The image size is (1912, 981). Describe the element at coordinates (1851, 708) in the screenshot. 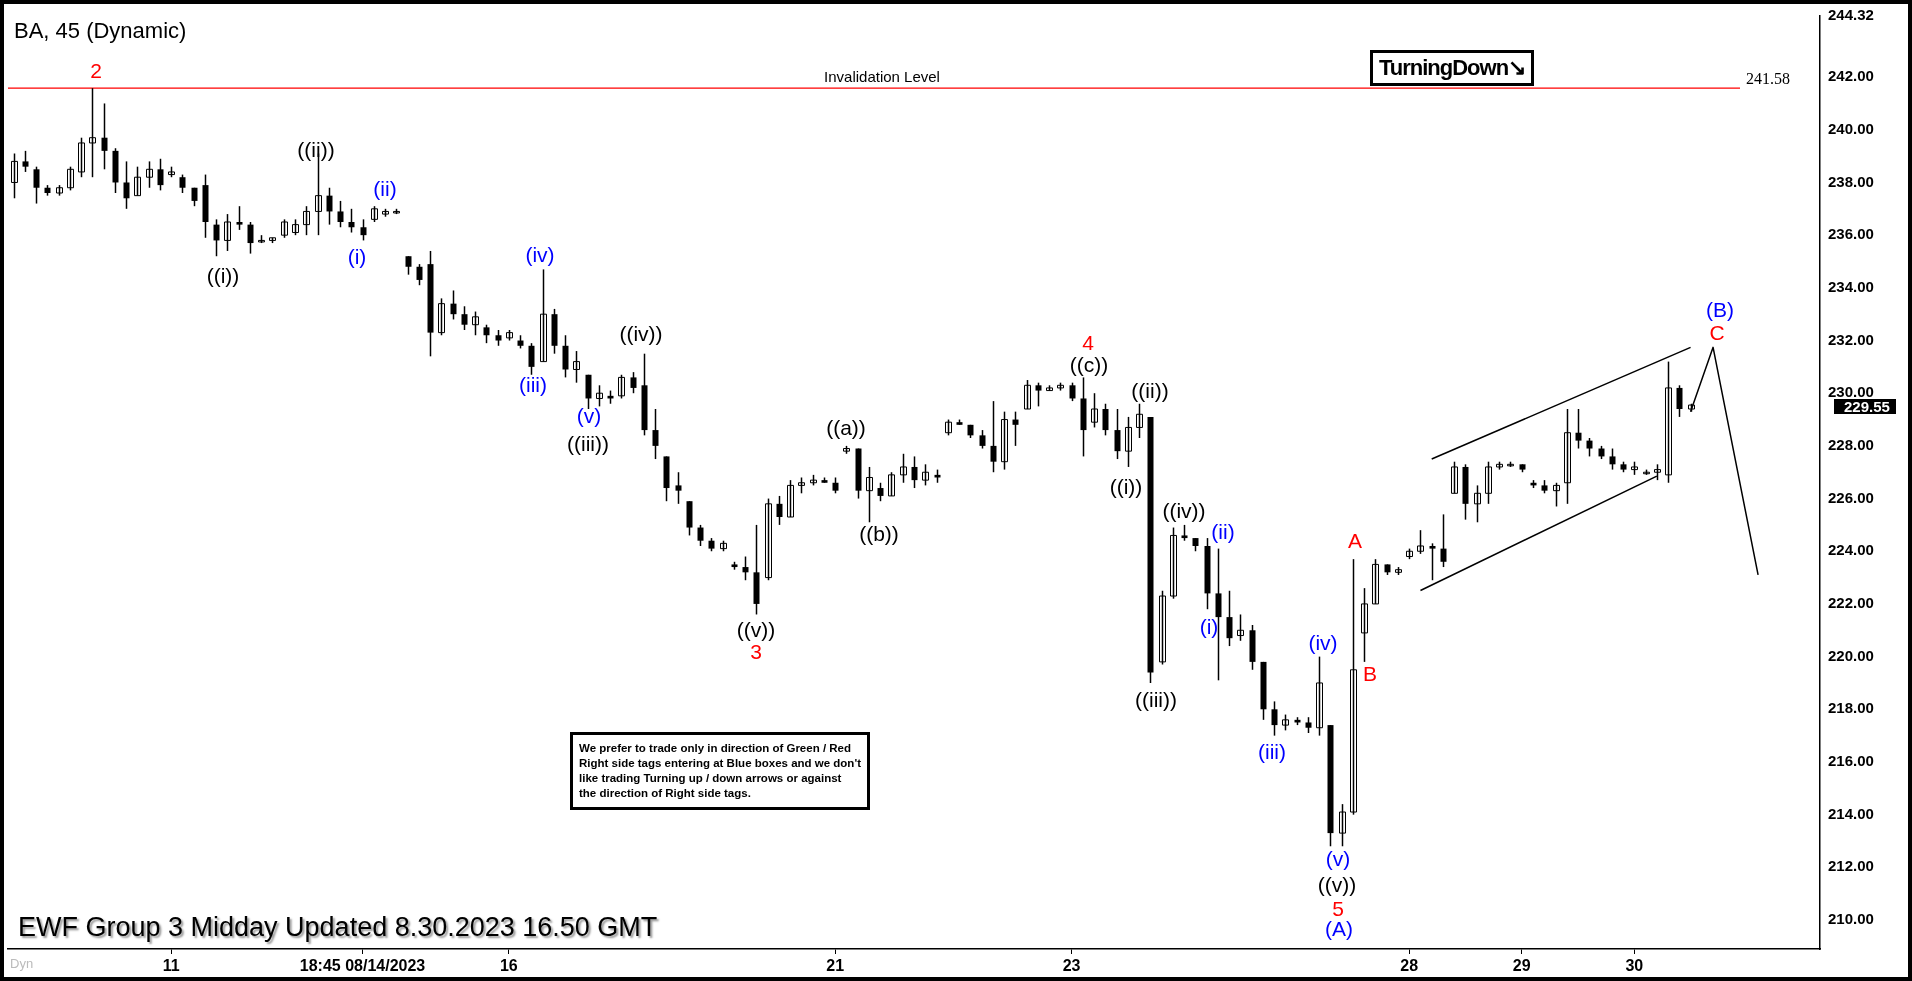

I see `y-tick-label: 218.00` at that location.